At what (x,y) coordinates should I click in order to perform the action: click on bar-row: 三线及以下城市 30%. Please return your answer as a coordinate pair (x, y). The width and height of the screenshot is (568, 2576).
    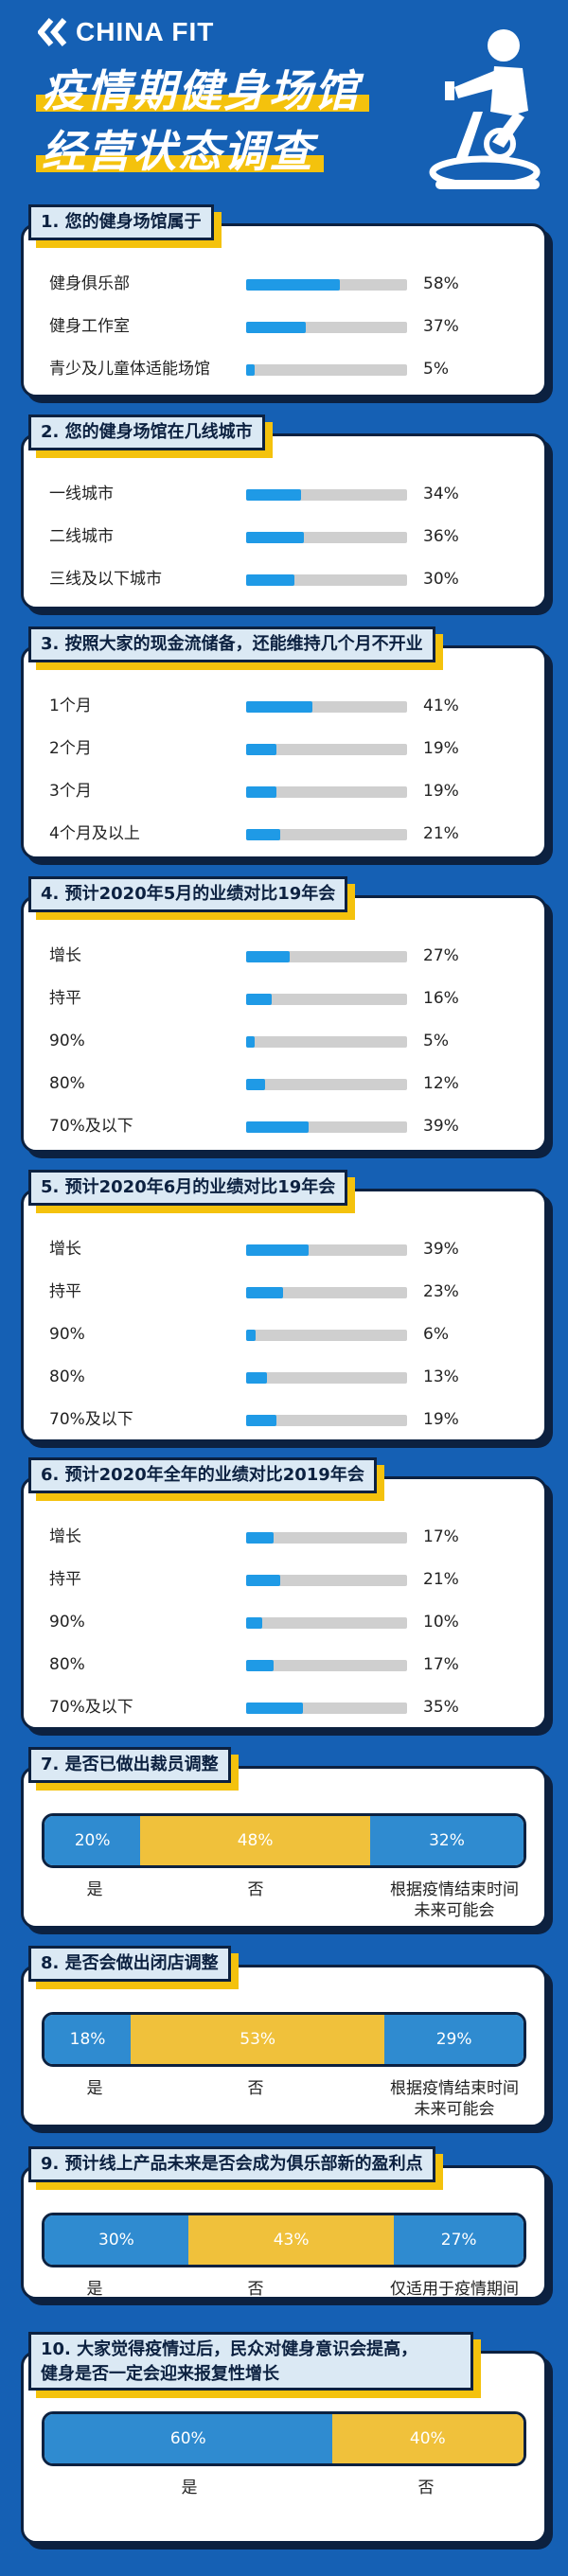
    Looking at the image, I should click on (286, 579).